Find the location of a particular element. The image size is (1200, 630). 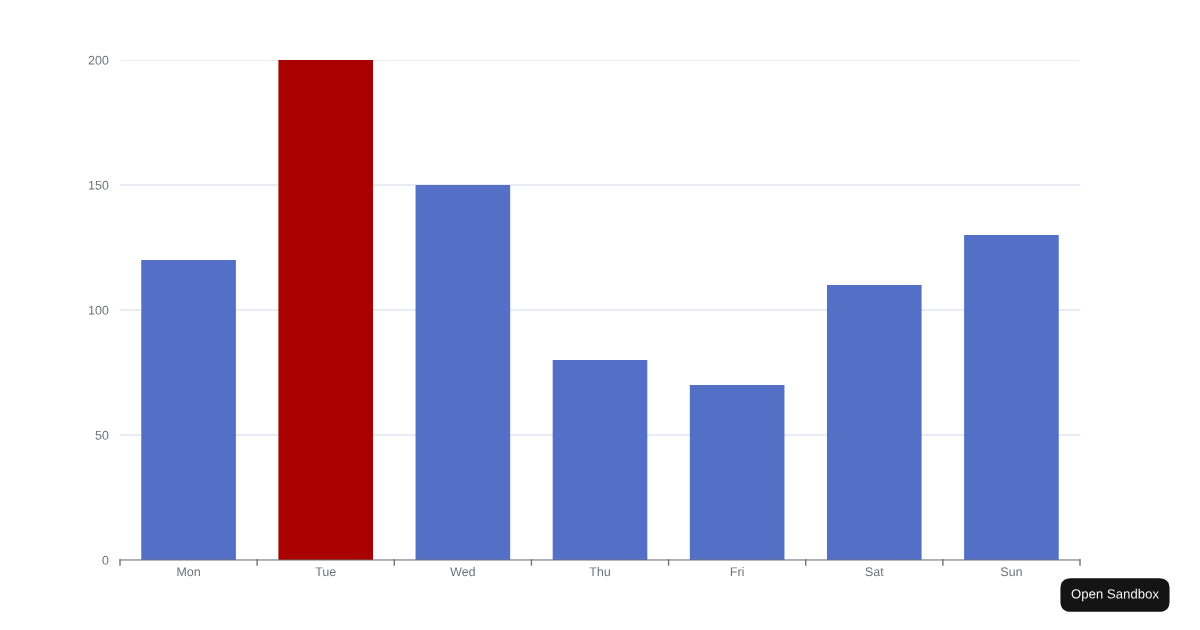

y-tick-label: 150 is located at coordinates (98, 185).